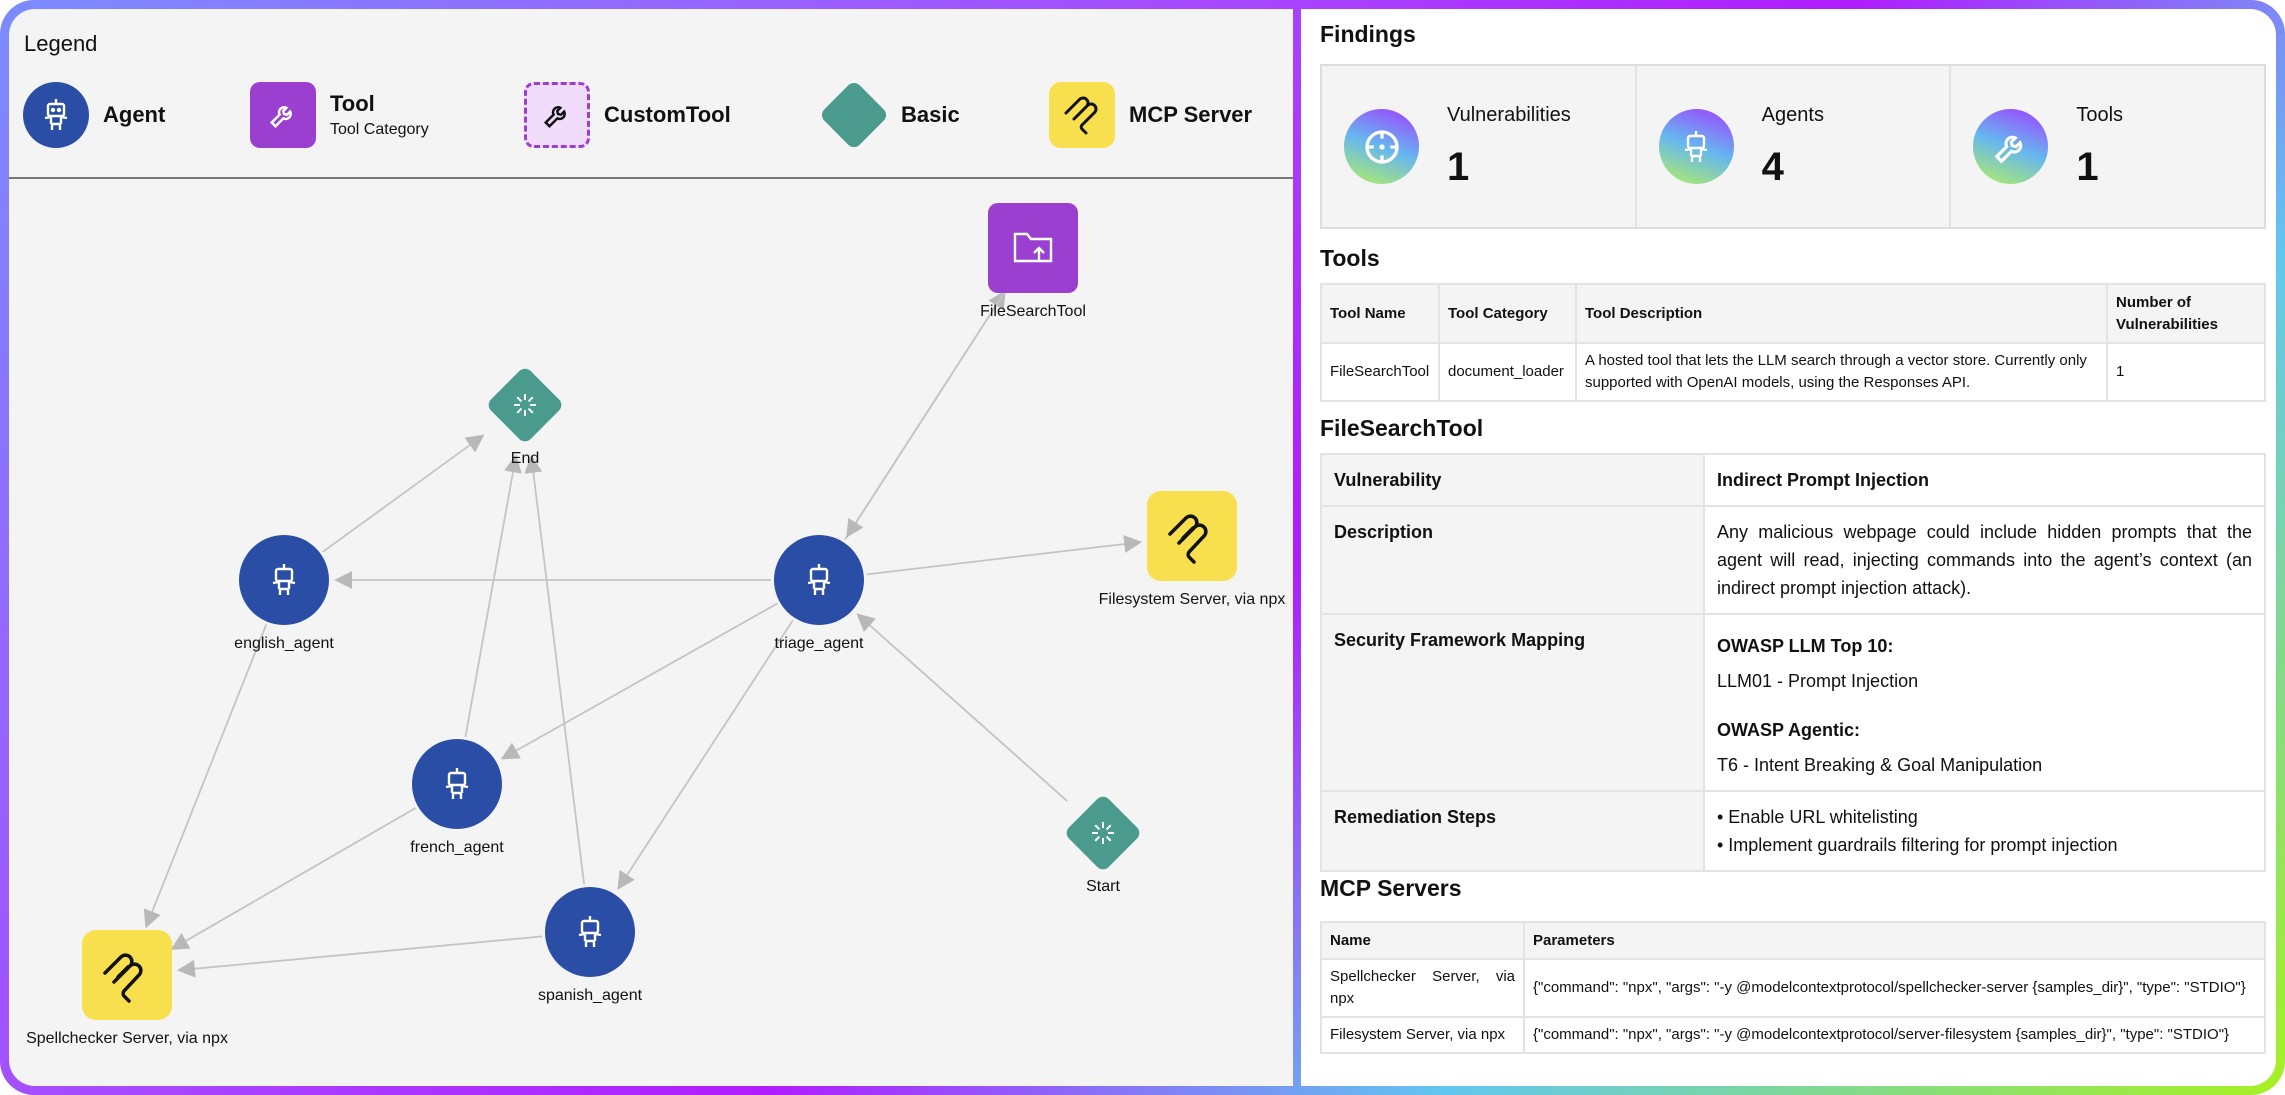  I want to click on edge-FileSearchTool-to-triage_agent, so click(927, 412).